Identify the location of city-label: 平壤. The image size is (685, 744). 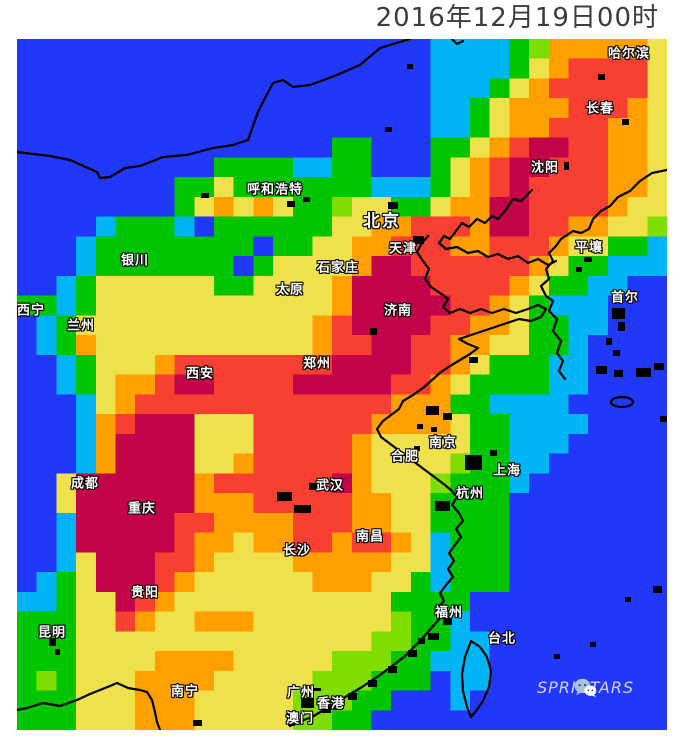
(589, 248).